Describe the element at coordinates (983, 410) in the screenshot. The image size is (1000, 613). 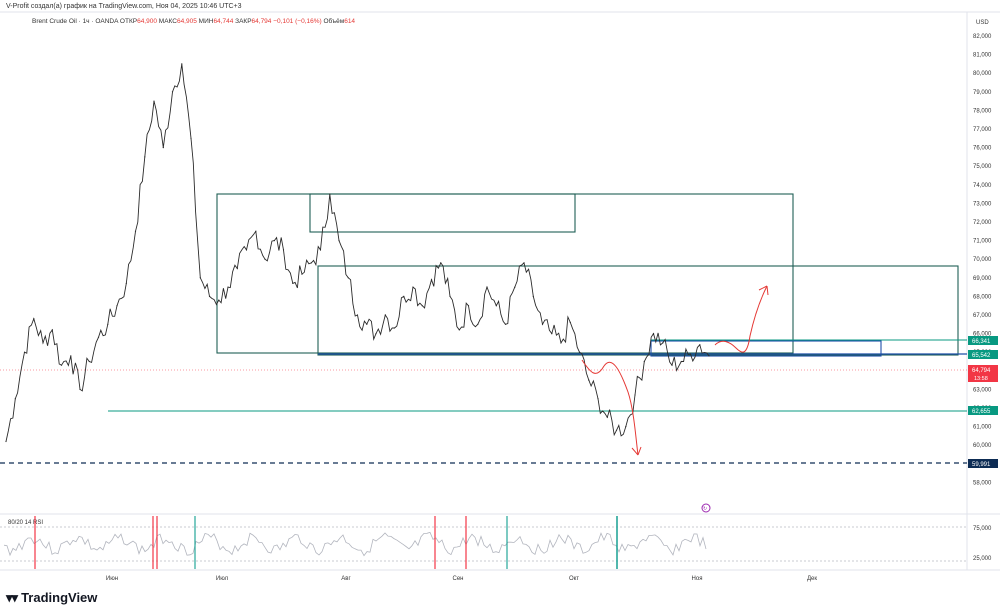
I see `price-label-62655-box` at that location.